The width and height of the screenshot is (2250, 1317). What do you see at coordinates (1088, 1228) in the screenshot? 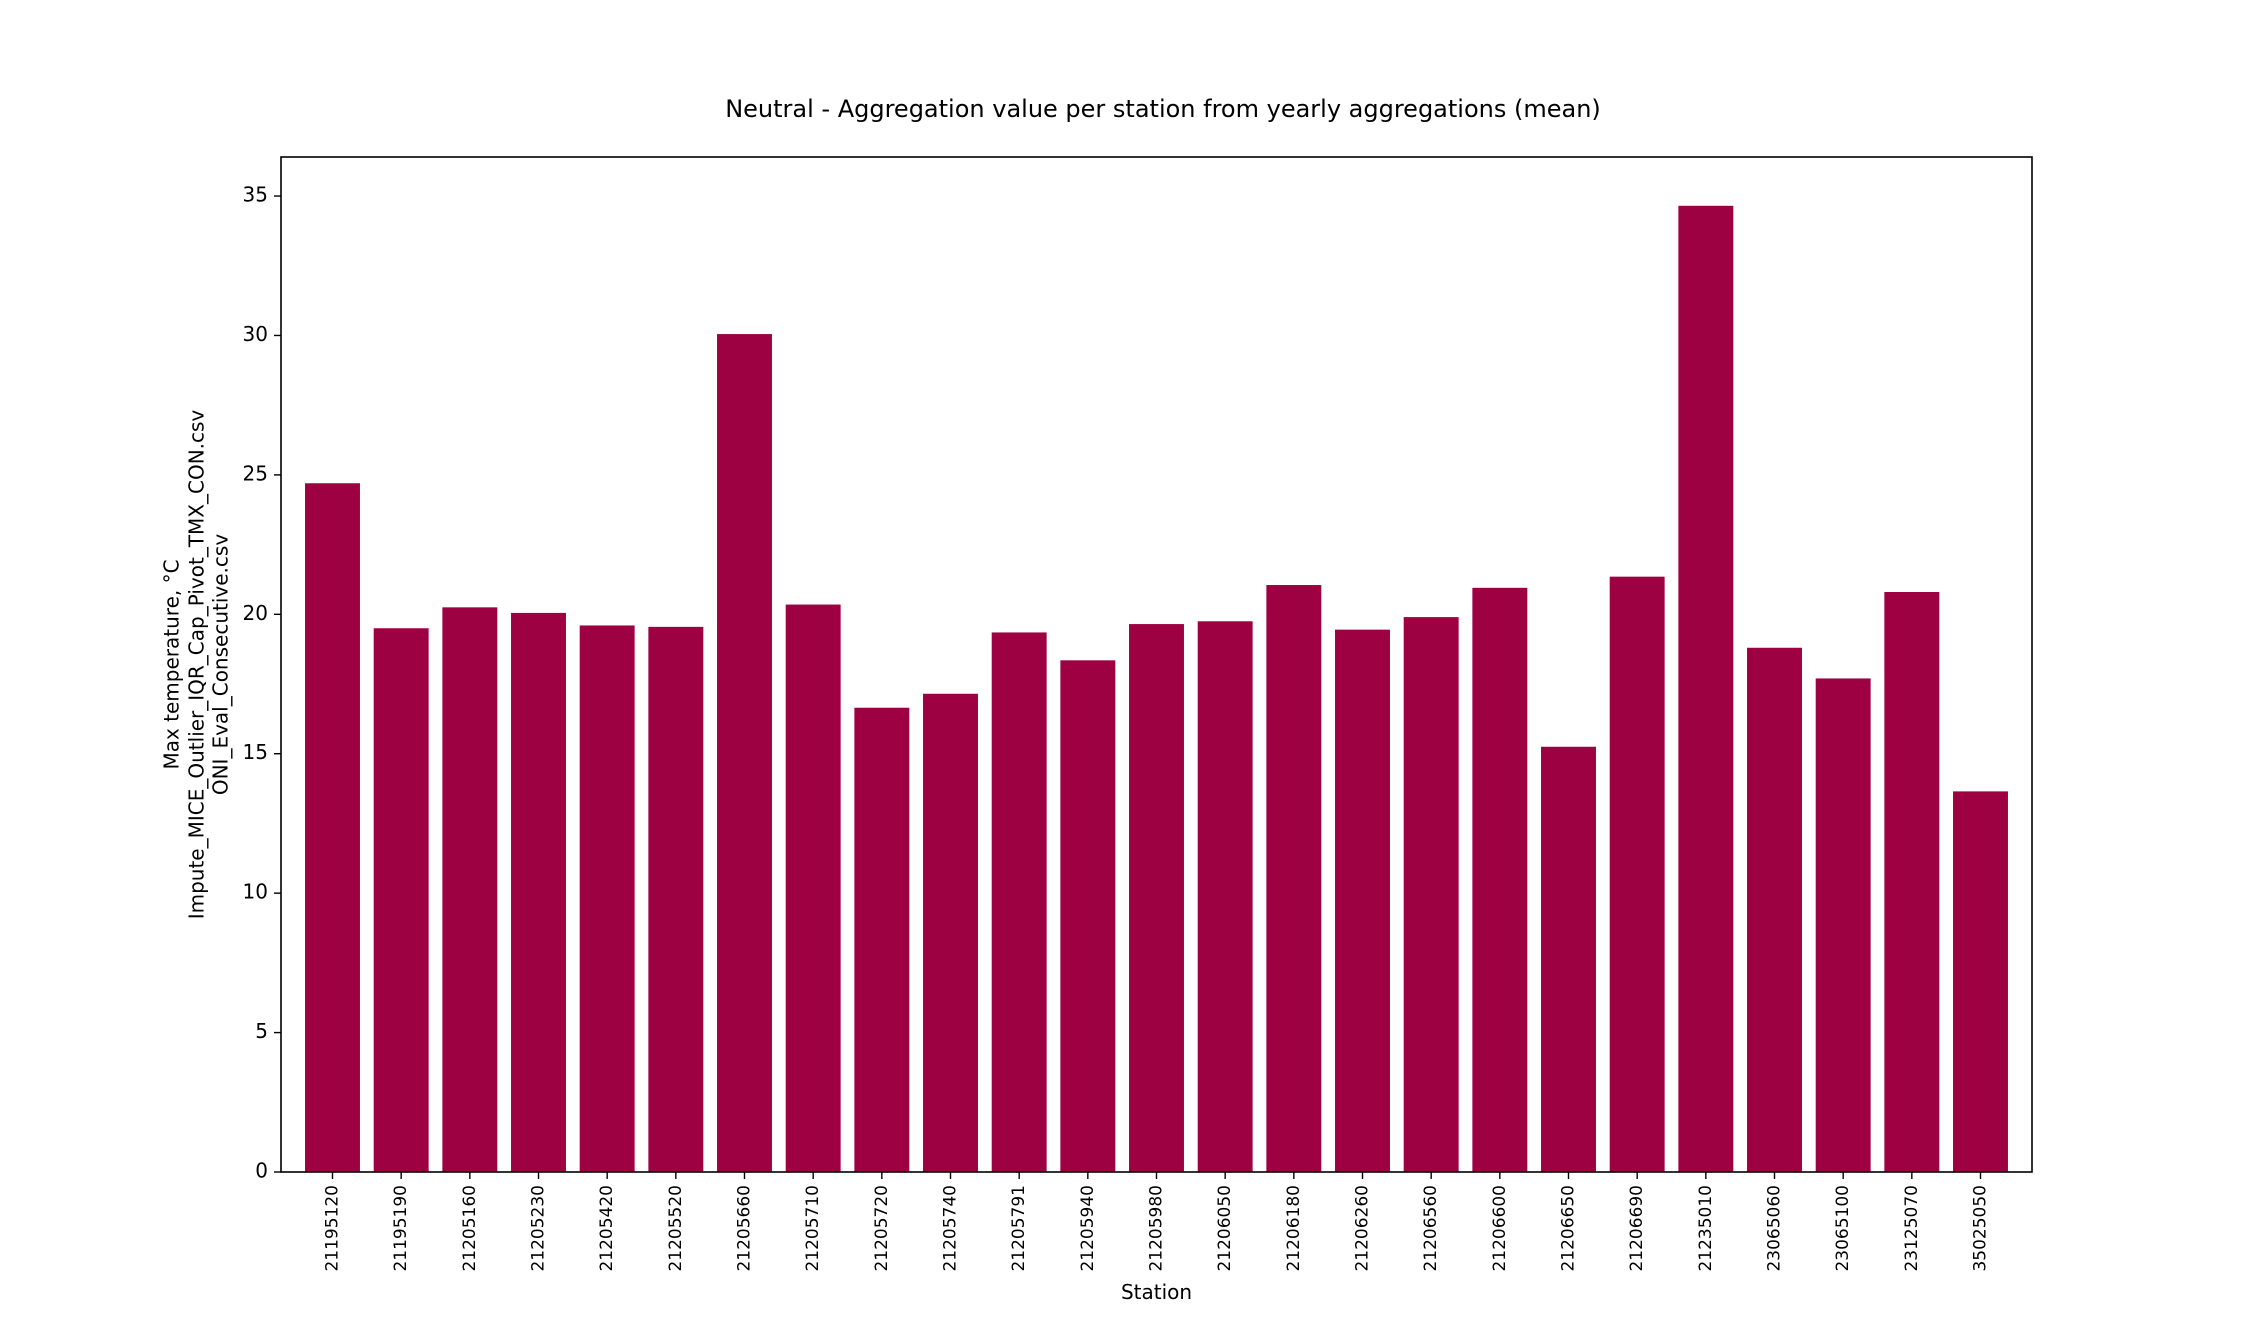
I see `x-tick-label: 21205940` at bounding box center [1088, 1228].